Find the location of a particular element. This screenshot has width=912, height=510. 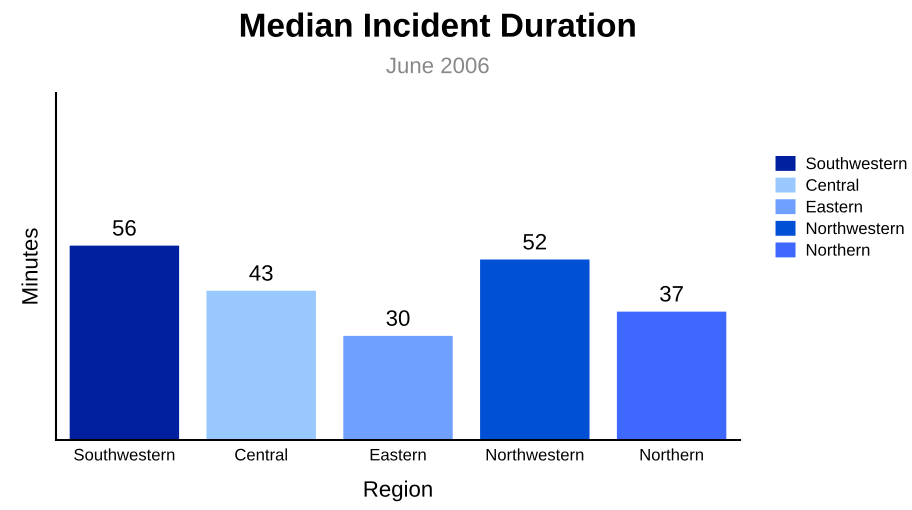

y-axis-title: Minutes is located at coordinates (29, 266).